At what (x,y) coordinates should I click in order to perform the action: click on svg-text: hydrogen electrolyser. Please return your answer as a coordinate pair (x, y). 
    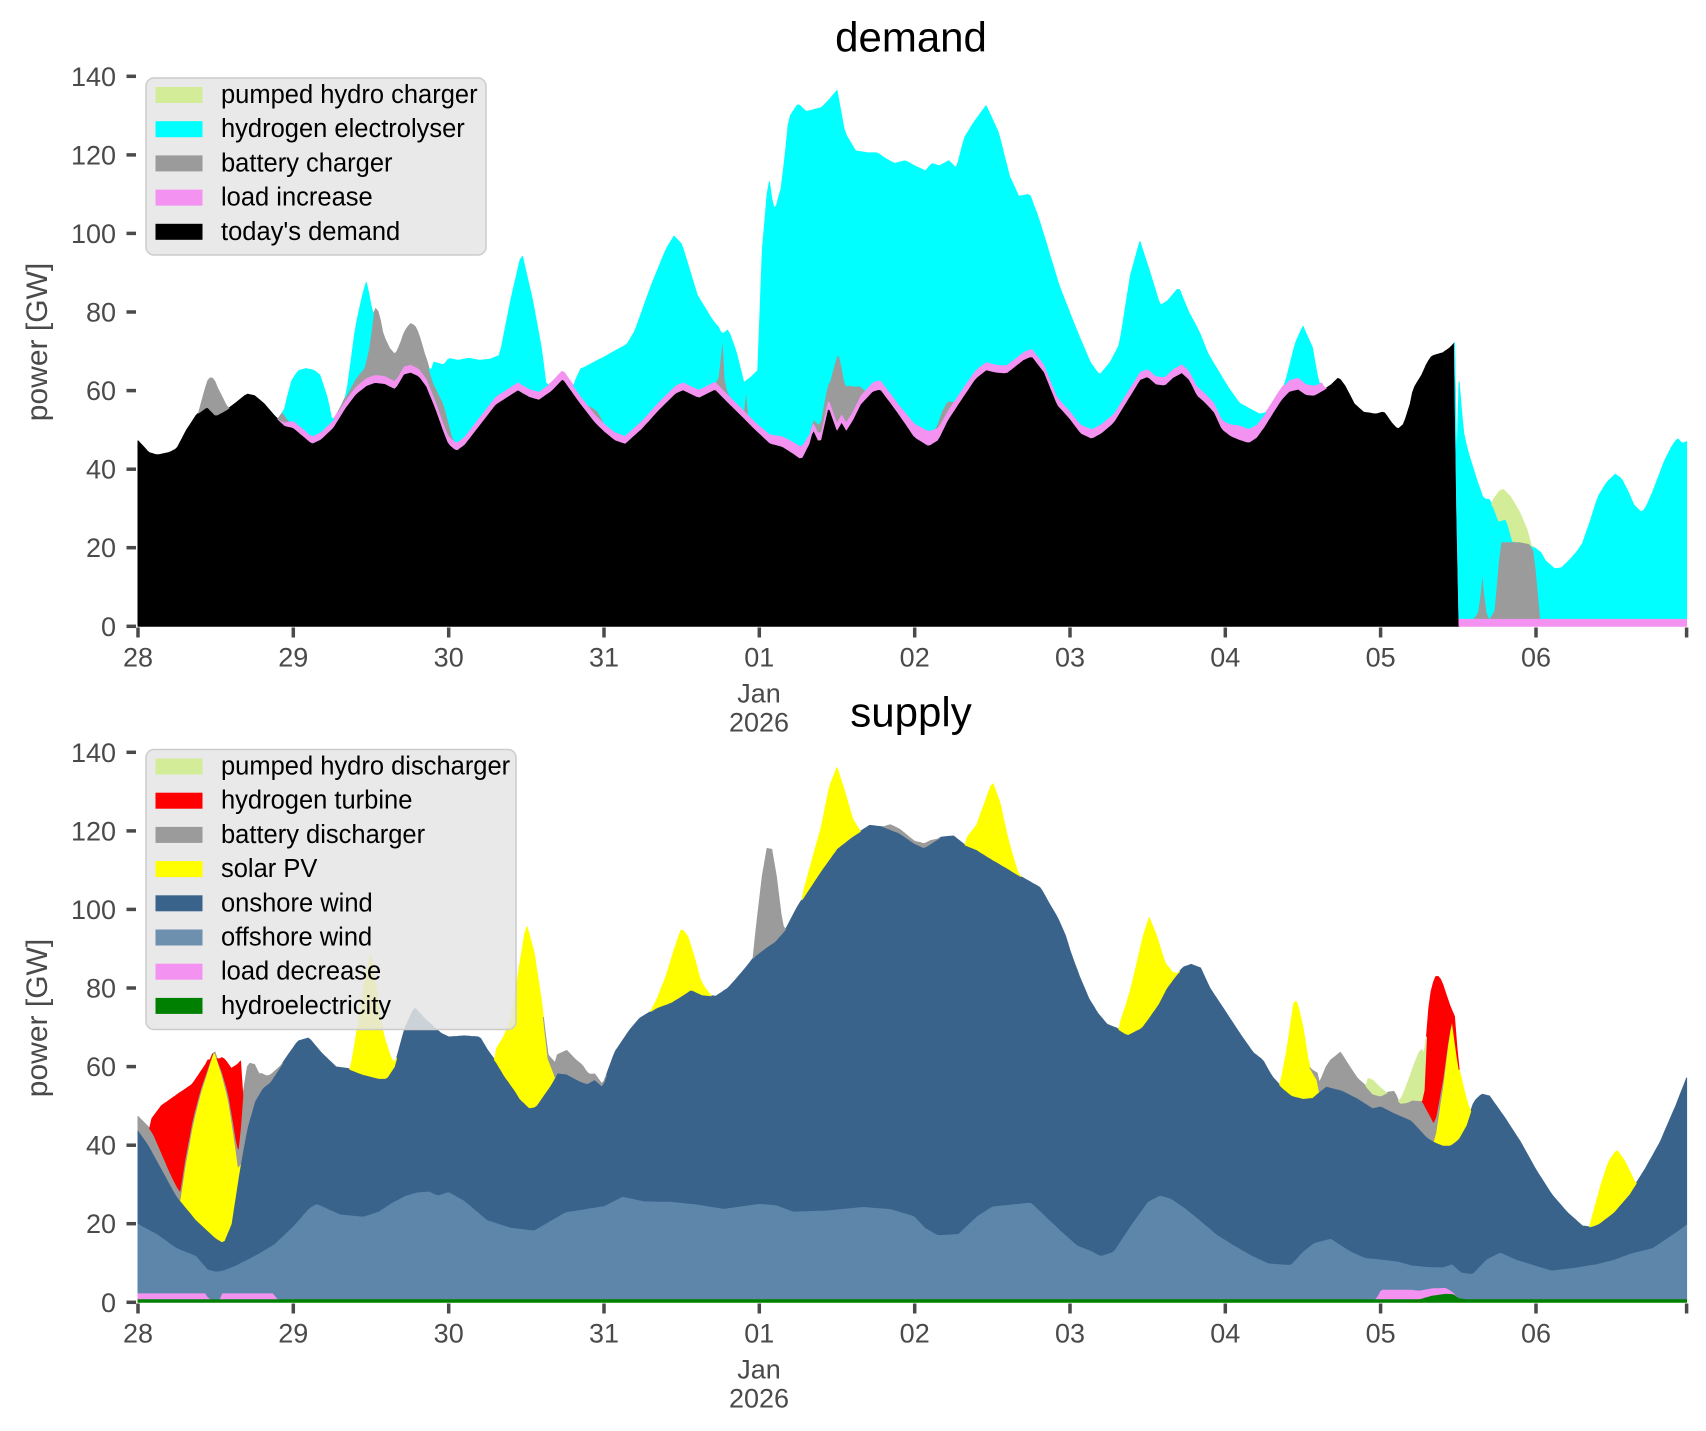
    Looking at the image, I should click on (343, 129).